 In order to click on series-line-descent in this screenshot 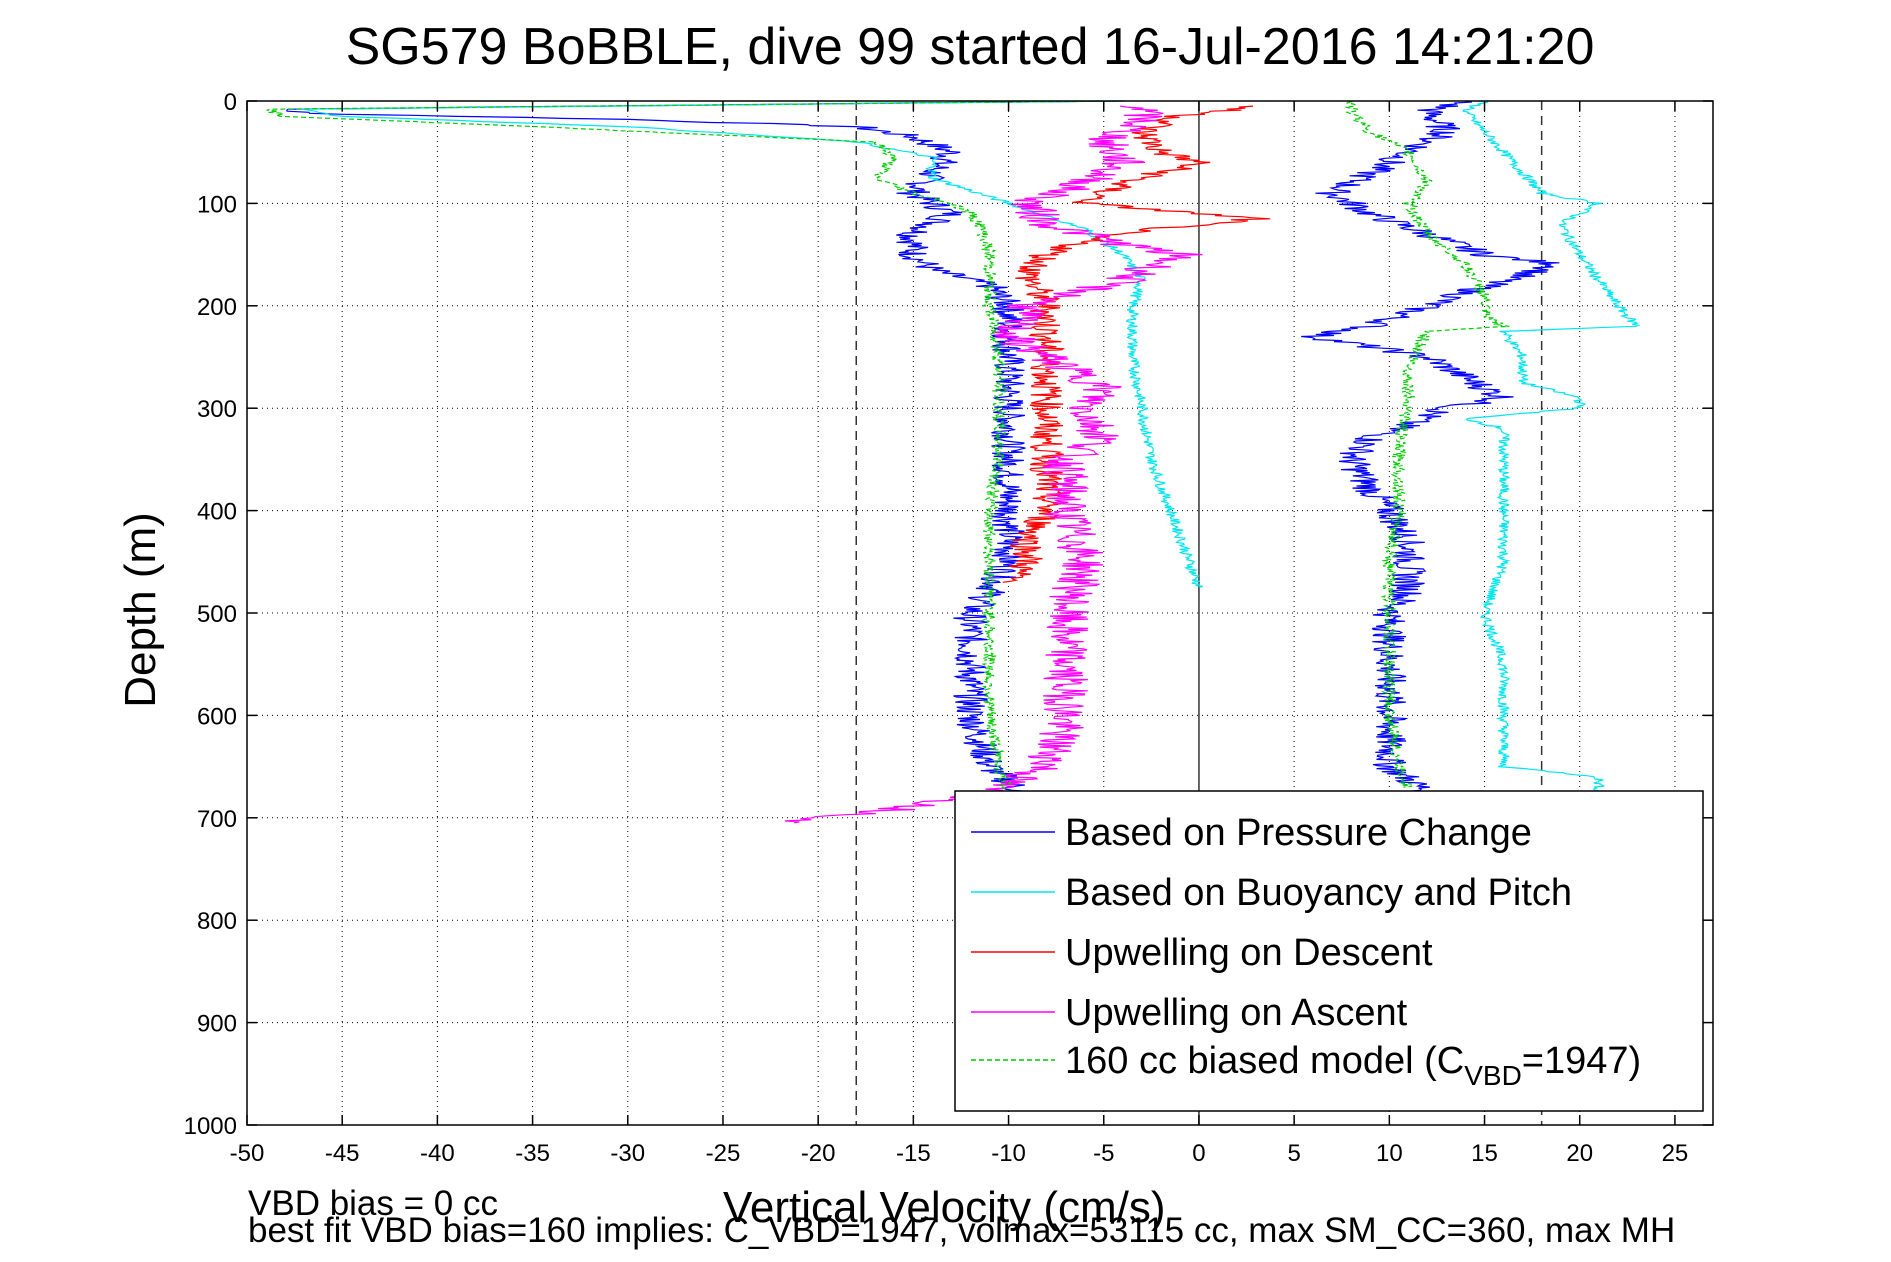, I will do `click(1136, 344)`.